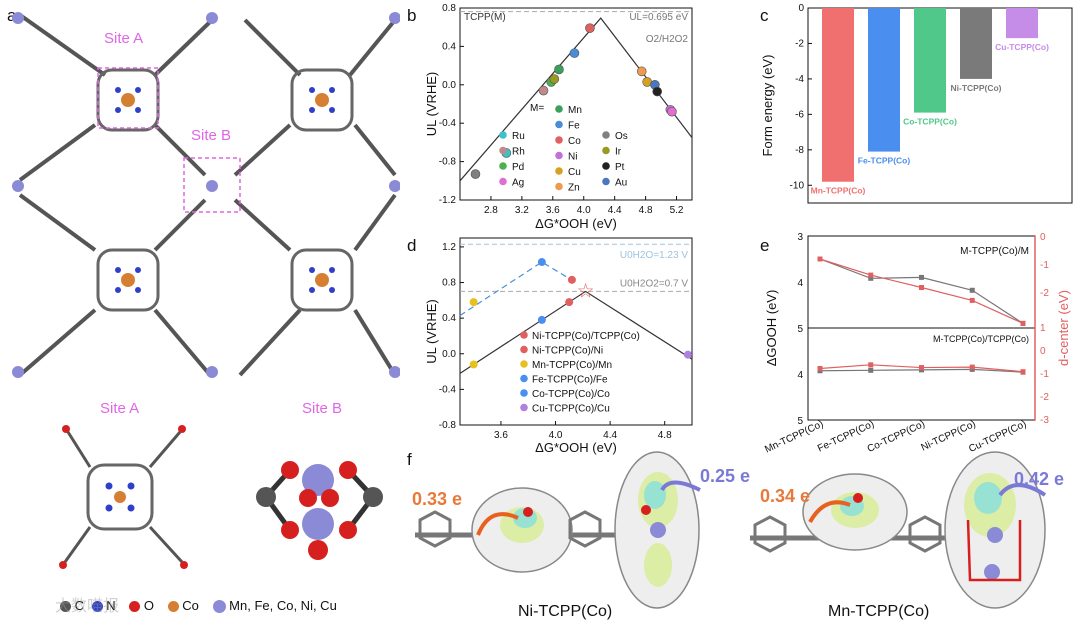 The image size is (1080, 623). Describe the element at coordinates (559, 171) in the screenshot. I see `legend-marker-cu` at that location.